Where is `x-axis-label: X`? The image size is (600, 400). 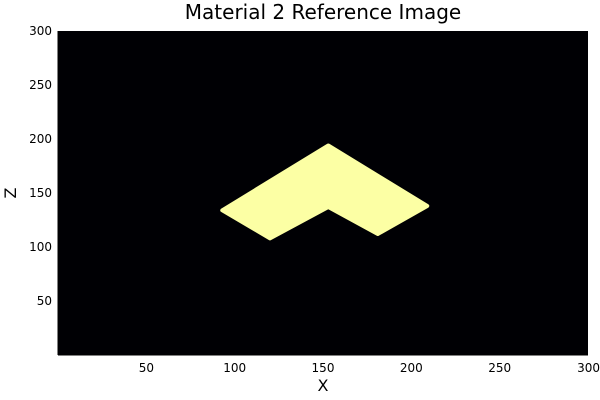
x-axis-label: X is located at coordinates (323, 385).